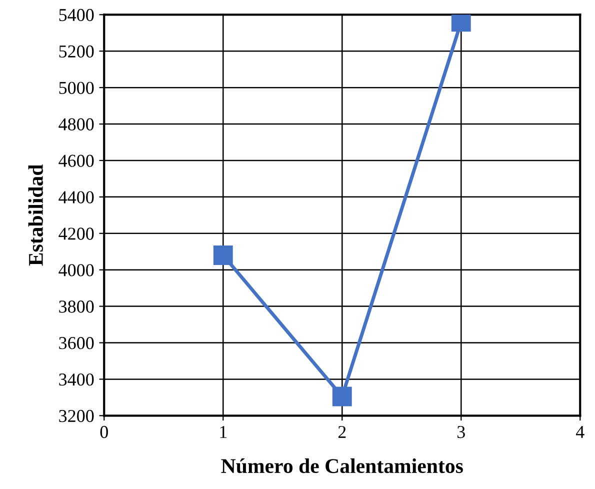 This screenshot has width=595, height=489. I want to click on x-tick-label: 3, so click(461, 432).